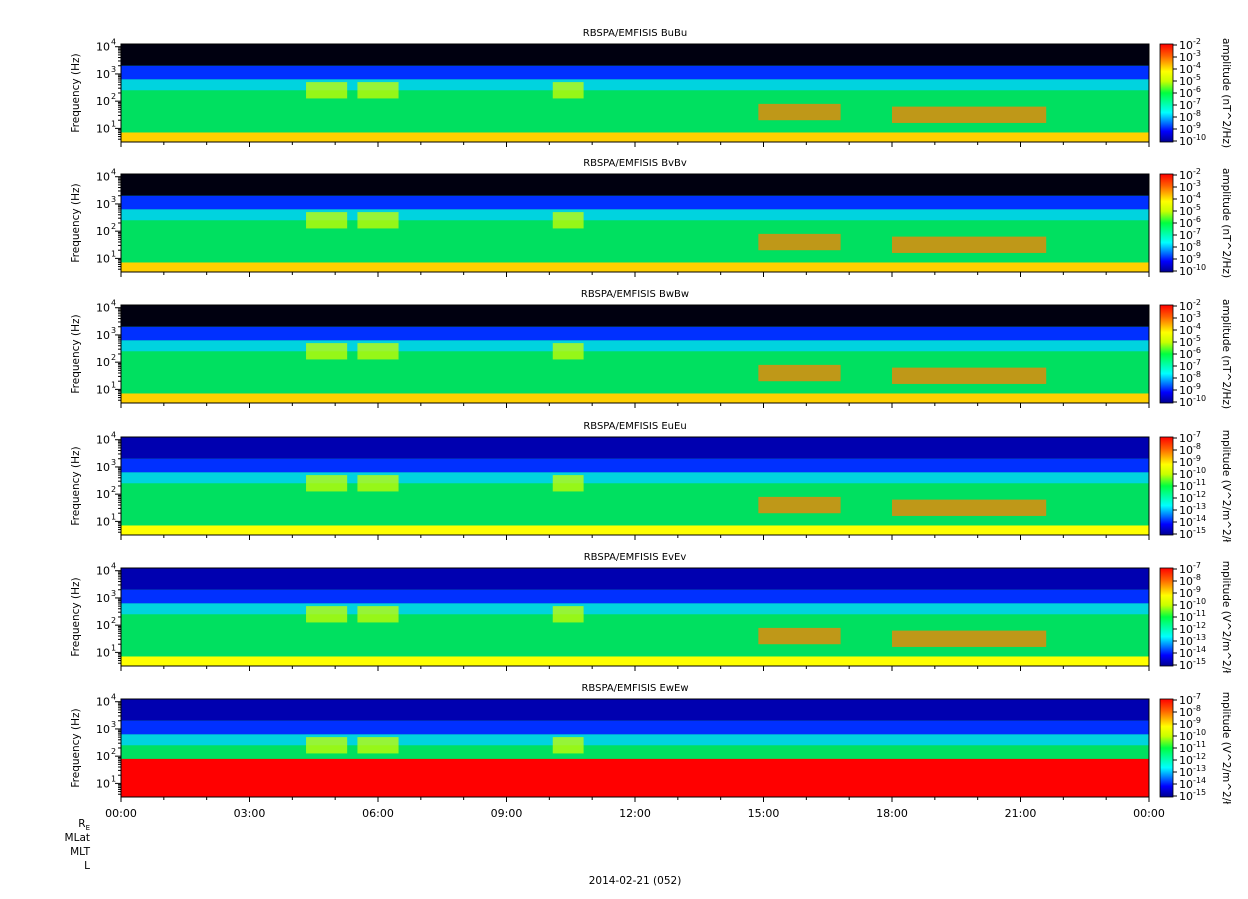  Describe the element at coordinates (634, 688) in the screenshot. I see `panel-title: RBSPA/EMFISIS EwEw` at that location.